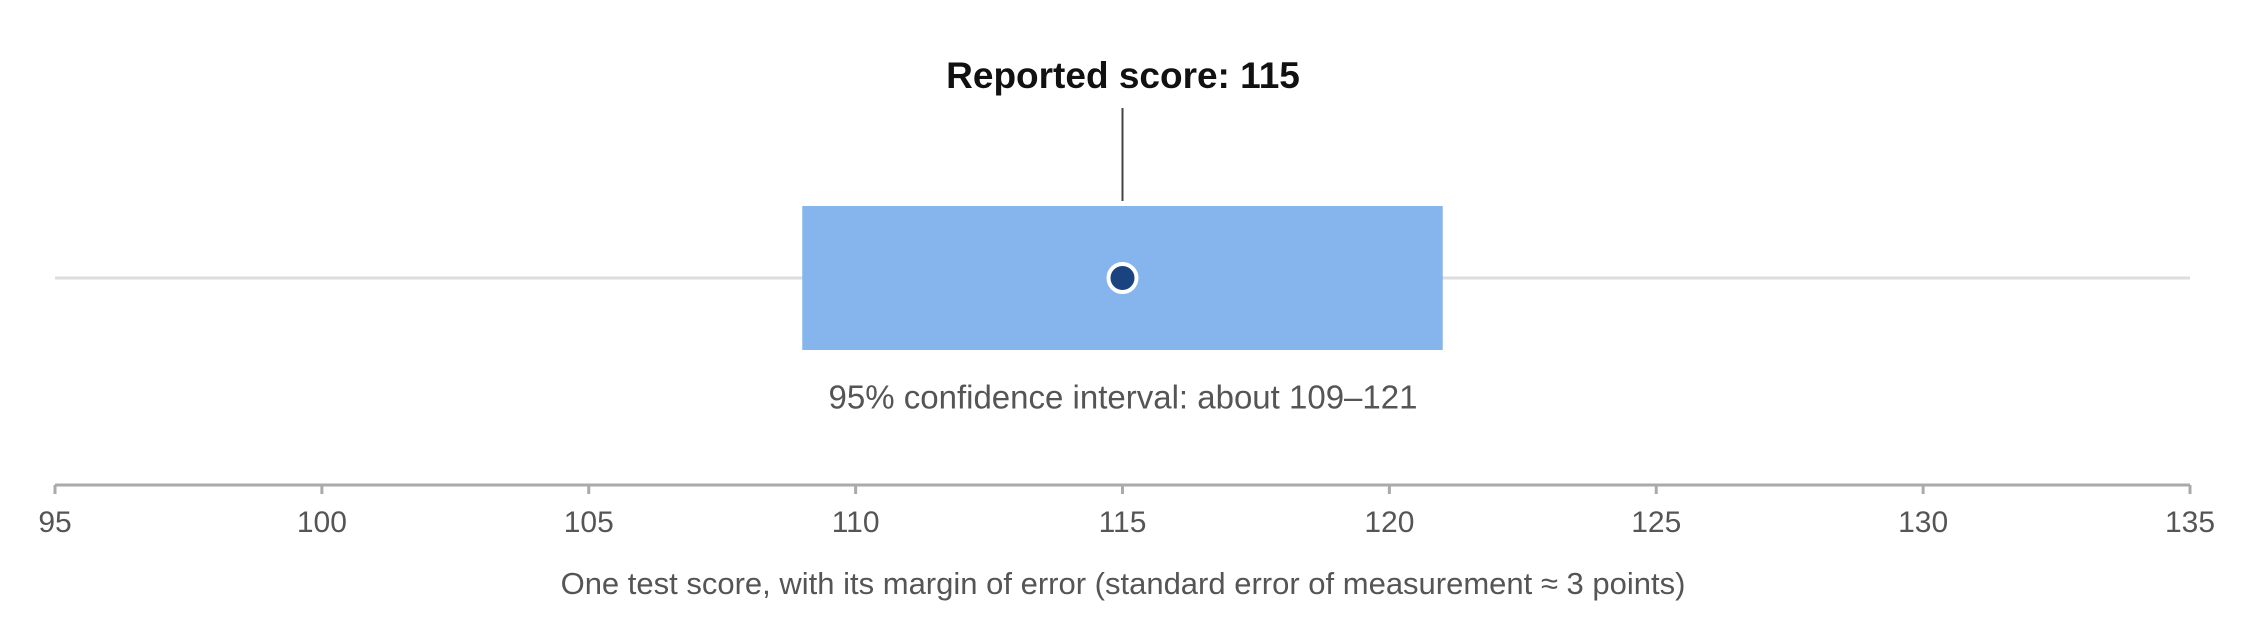 The height and width of the screenshot is (640, 2256). Describe the element at coordinates (1656, 522) in the screenshot. I see `x-tick-label: 125` at that location.